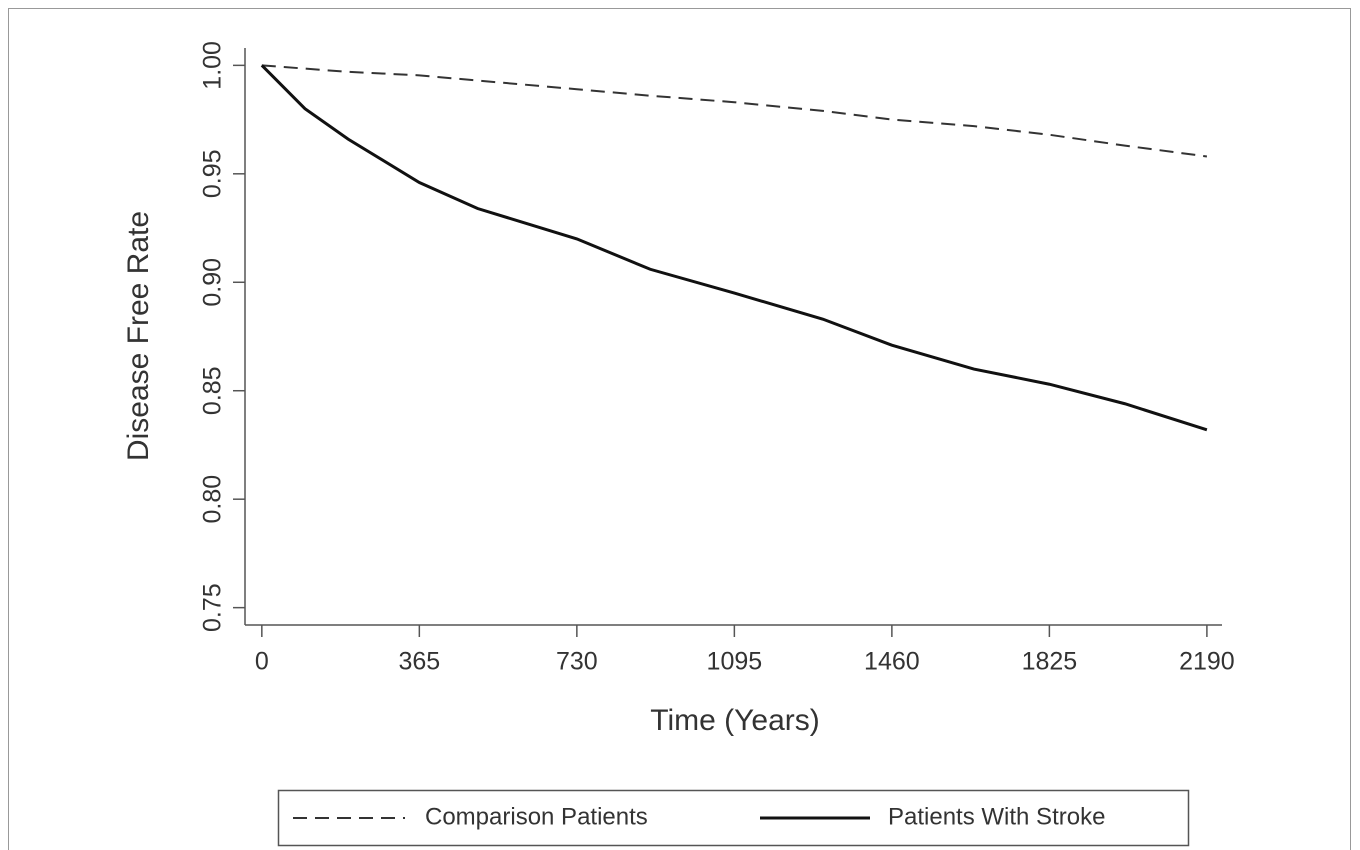 This screenshot has height=850, width=1360. What do you see at coordinates (213, 499) in the screenshot?
I see `y-tick-label: 0.80` at bounding box center [213, 499].